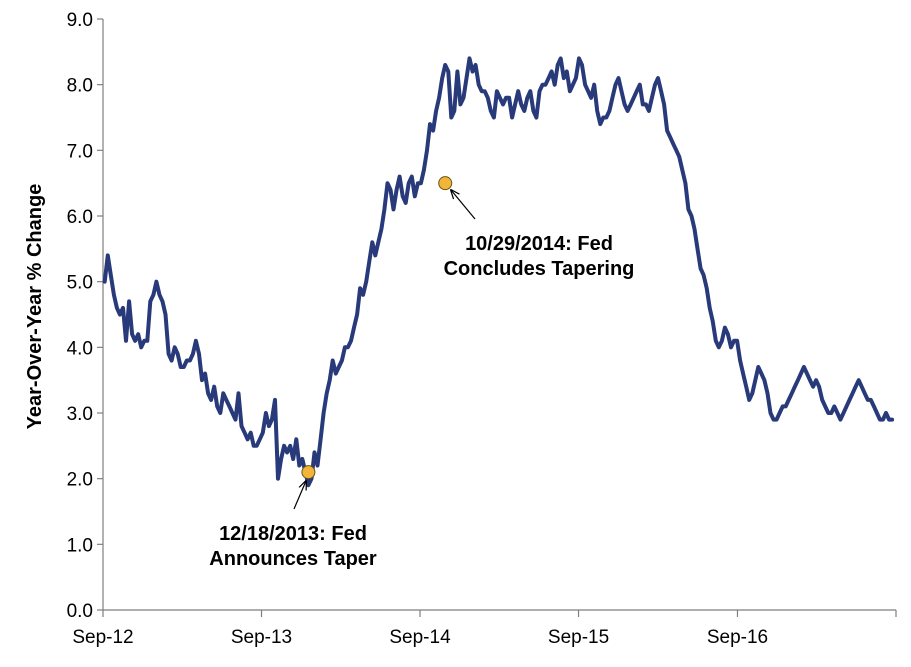  Describe the element at coordinates (293, 559) in the screenshot. I see `annotation-label: Announces Taper` at that location.